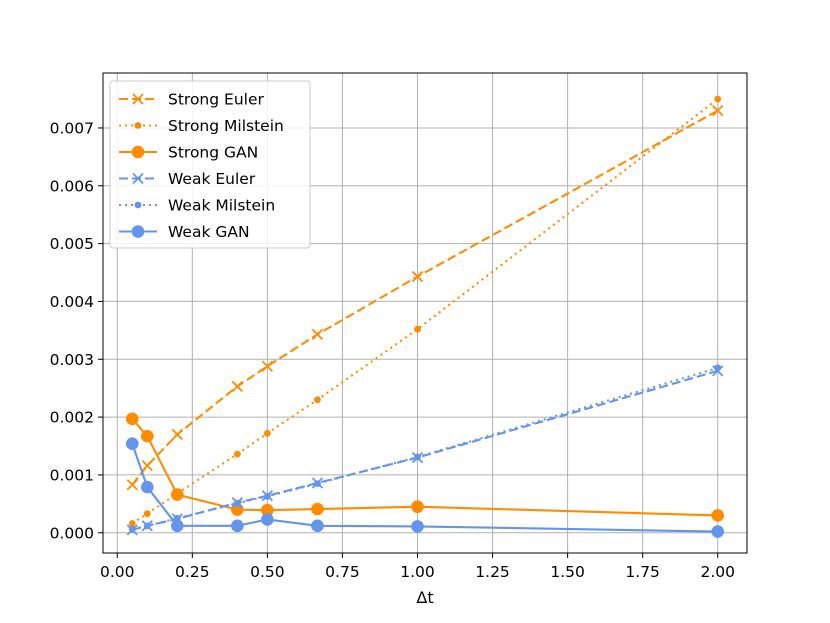 The height and width of the screenshot is (623, 830). What do you see at coordinates (192, 572) in the screenshot?
I see `x-tick-label: 0.25` at bounding box center [192, 572].